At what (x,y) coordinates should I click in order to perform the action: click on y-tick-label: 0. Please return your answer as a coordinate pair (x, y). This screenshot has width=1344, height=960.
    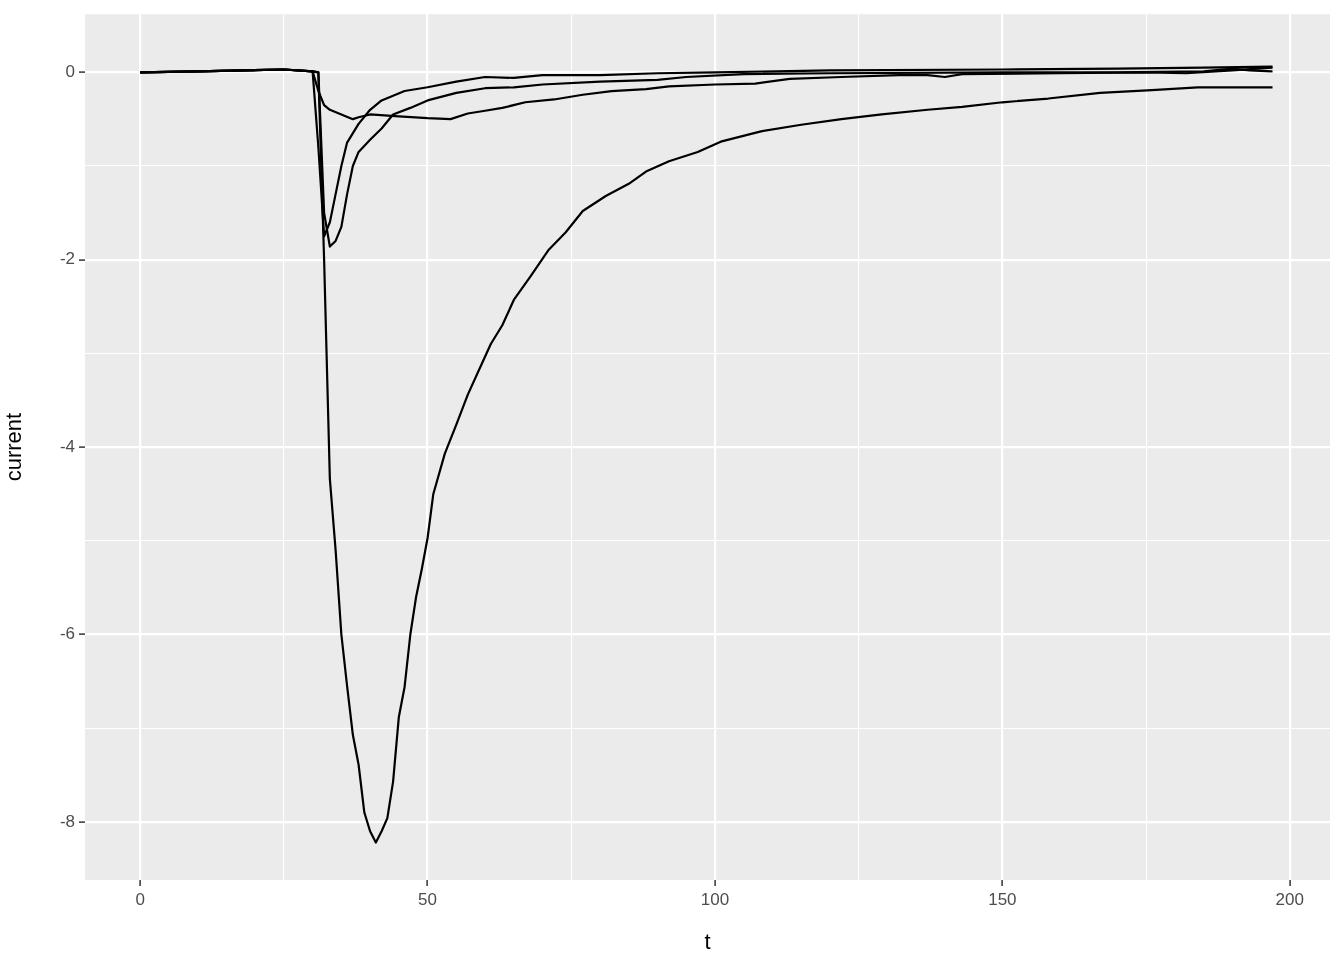
    Looking at the image, I should click on (70, 71).